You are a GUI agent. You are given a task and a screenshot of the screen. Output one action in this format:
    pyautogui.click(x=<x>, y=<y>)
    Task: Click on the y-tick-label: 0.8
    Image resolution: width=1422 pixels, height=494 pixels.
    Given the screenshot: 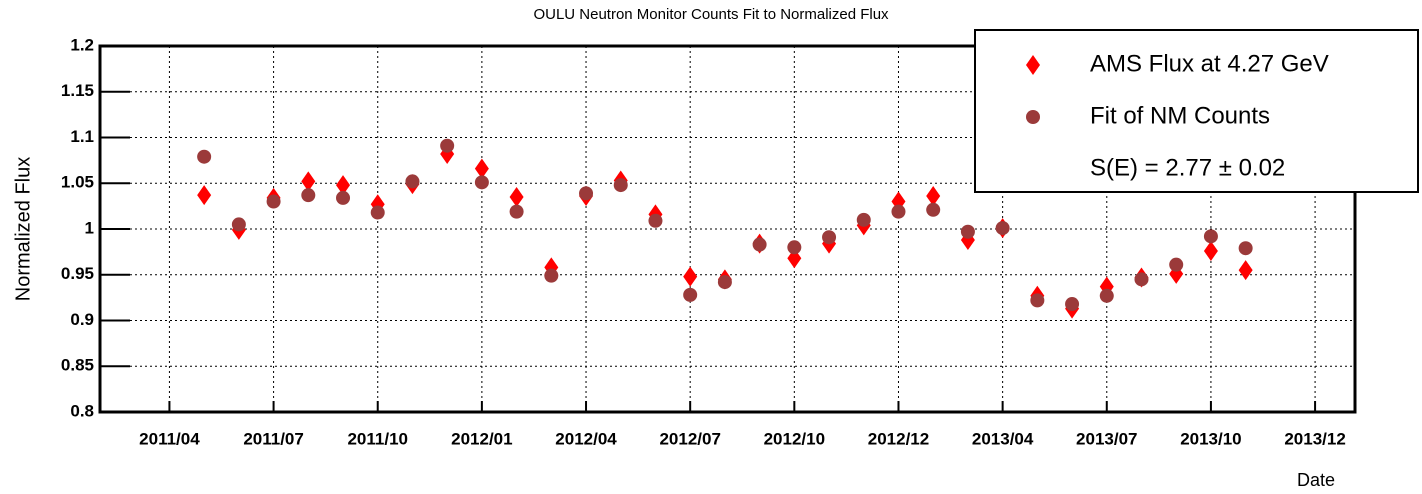 What is the action you would take?
    pyautogui.click(x=82, y=410)
    